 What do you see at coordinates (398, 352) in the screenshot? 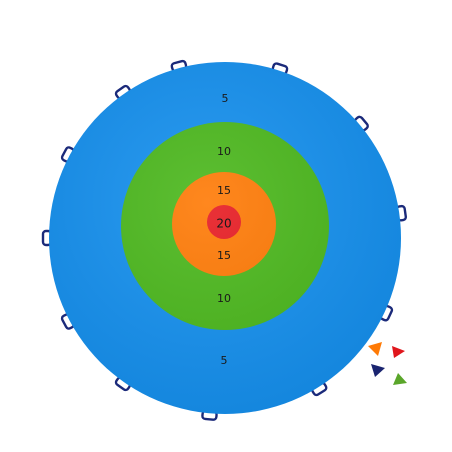
I see `red-beanbag` at bounding box center [398, 352].